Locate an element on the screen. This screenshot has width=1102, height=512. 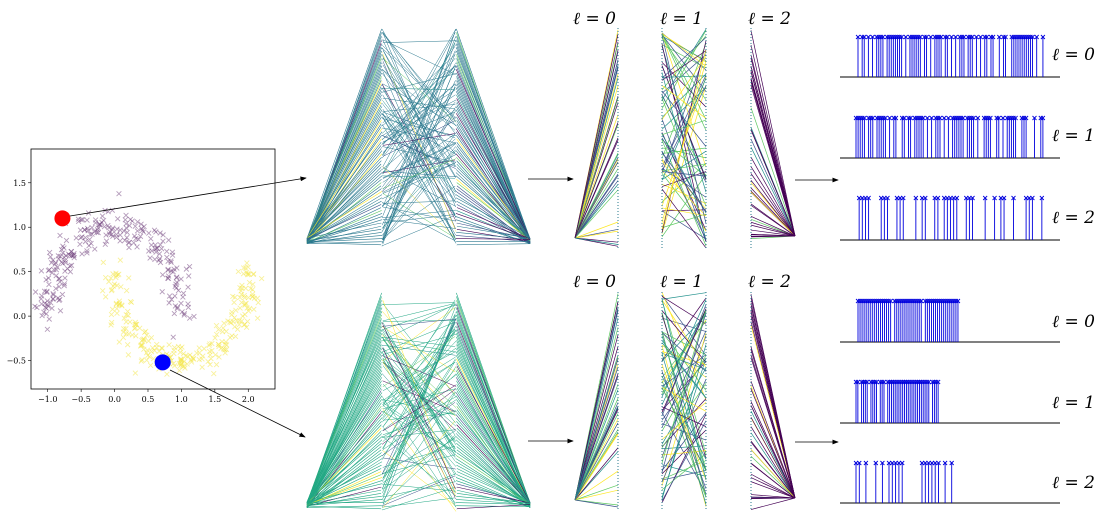
network-activation-diagram-bottom is located at coordinates (418, 401).